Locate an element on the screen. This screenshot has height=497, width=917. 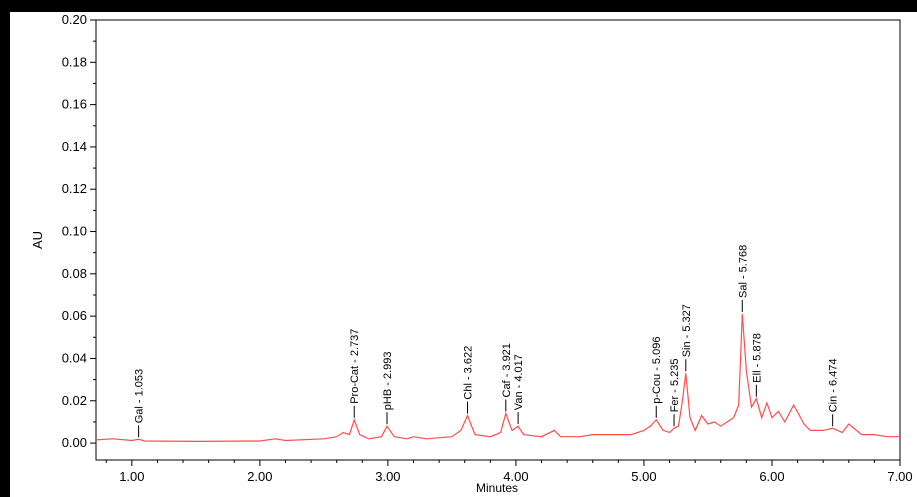
peak-label: pHB - 2.993 is located at coordinates (388, 380).